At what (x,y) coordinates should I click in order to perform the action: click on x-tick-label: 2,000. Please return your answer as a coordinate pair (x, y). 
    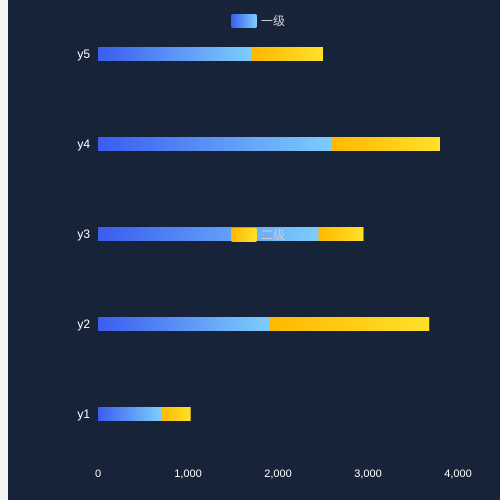
    Looking at the image, I should click on (278, 474).